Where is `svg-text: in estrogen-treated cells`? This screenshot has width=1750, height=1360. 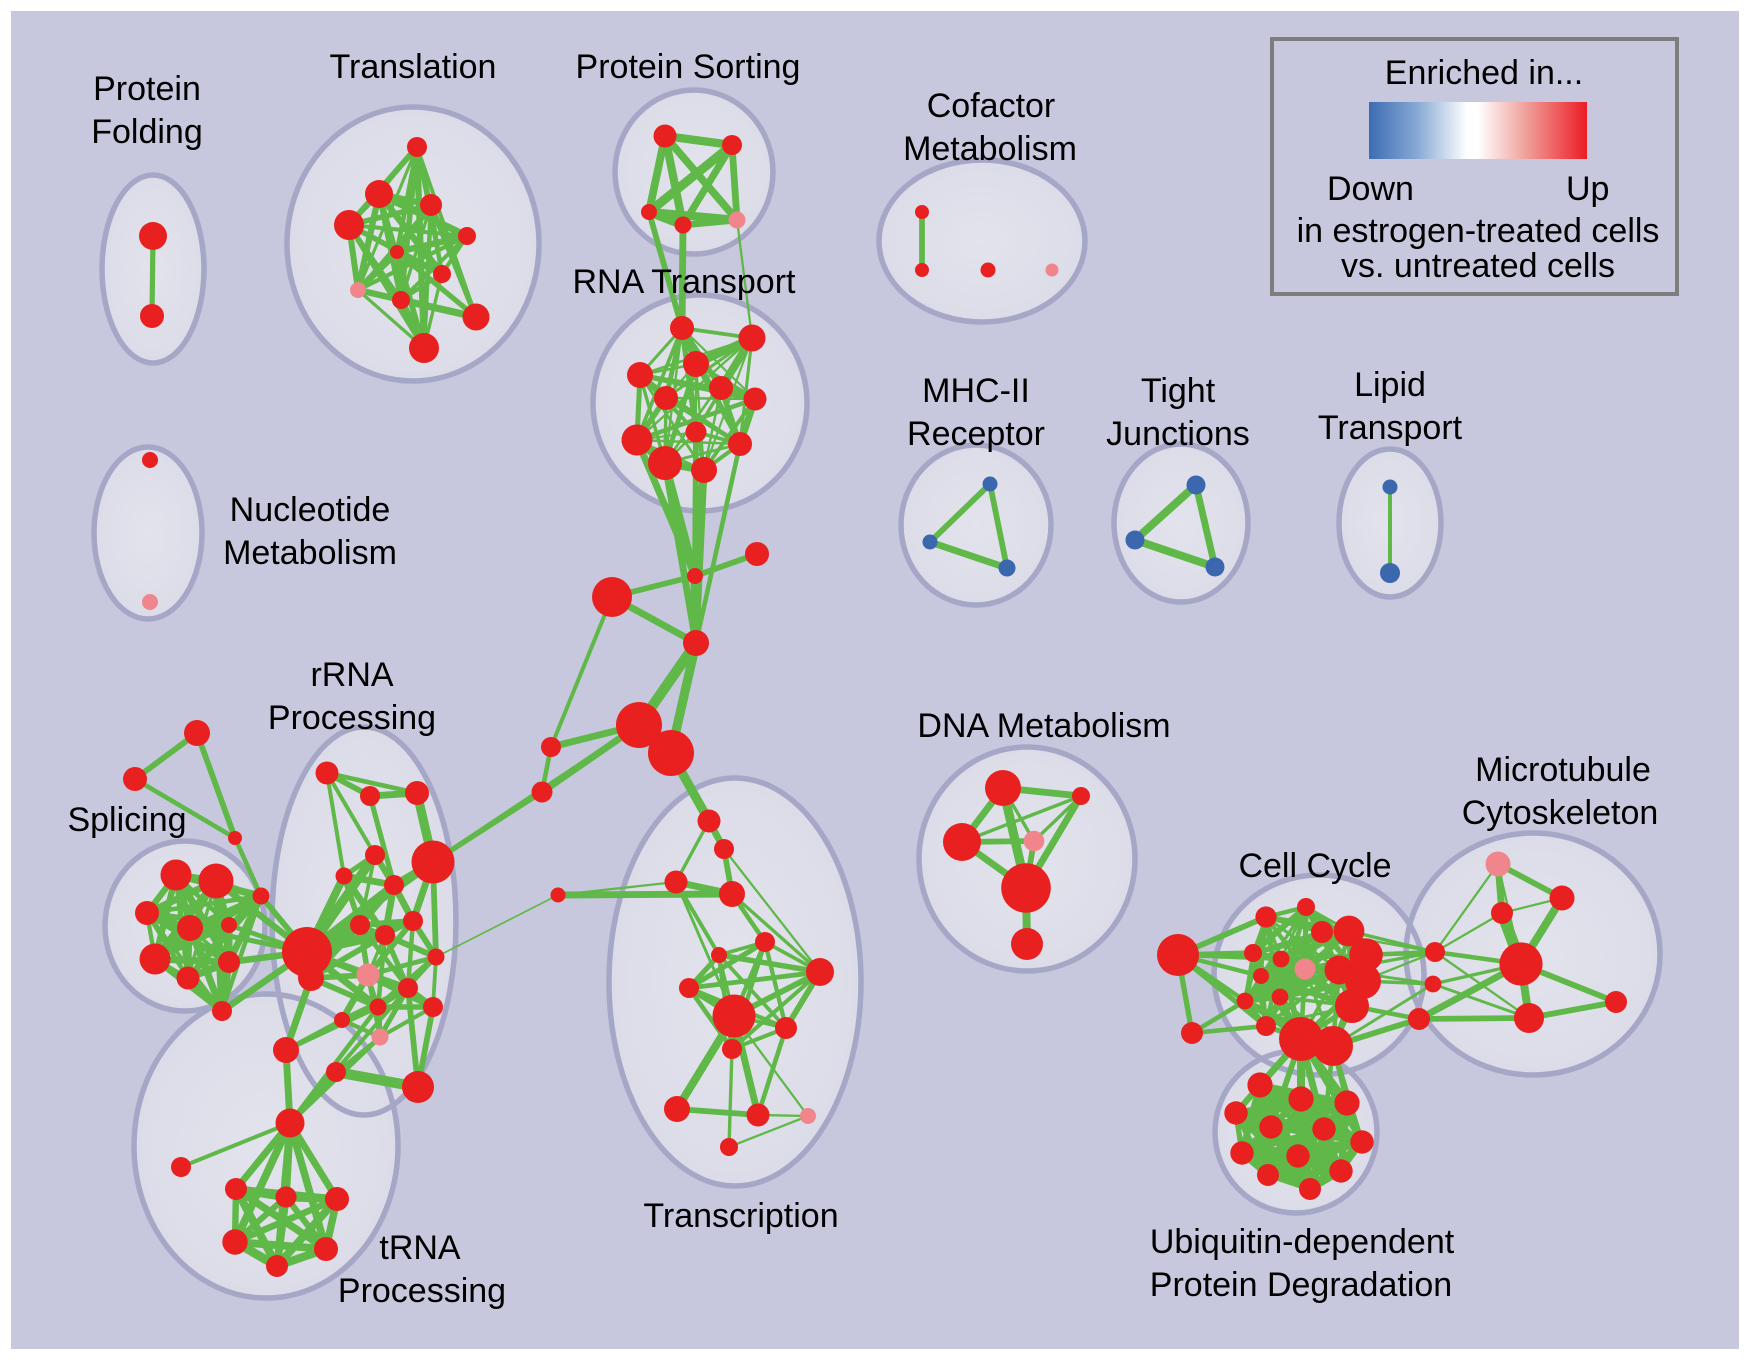
svg-text: in estrogen-treated cells is located at coordinates (1478, 231).